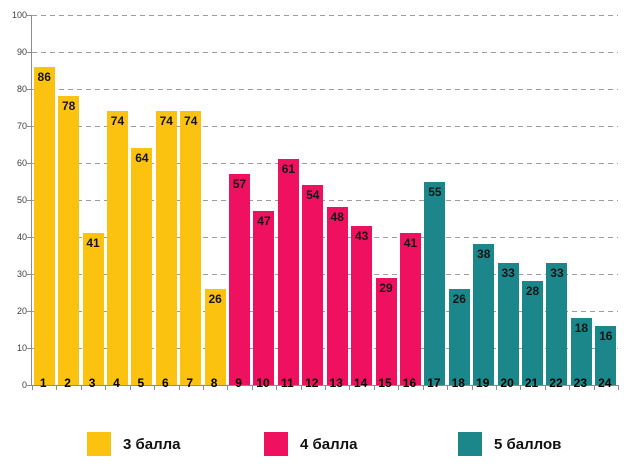 The image size is (626, 473). I want to click on bar-17: 55, so click(435, 283).